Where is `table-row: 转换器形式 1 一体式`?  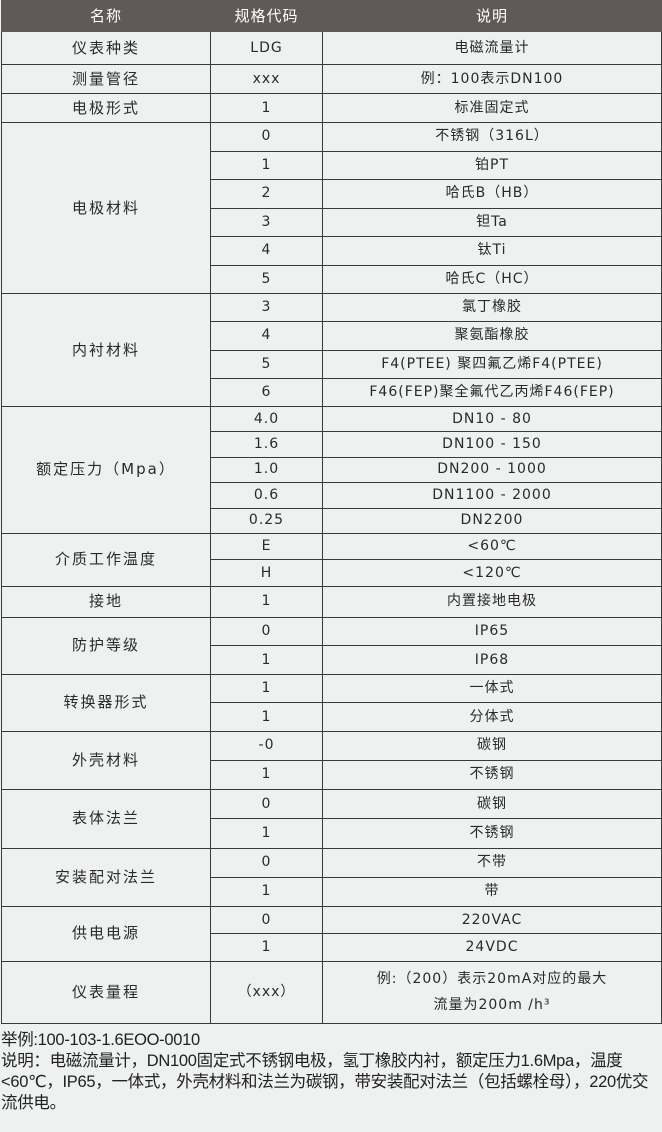
table-row: 转换器形式 1 一体式 is located at coordinates (331, 702).